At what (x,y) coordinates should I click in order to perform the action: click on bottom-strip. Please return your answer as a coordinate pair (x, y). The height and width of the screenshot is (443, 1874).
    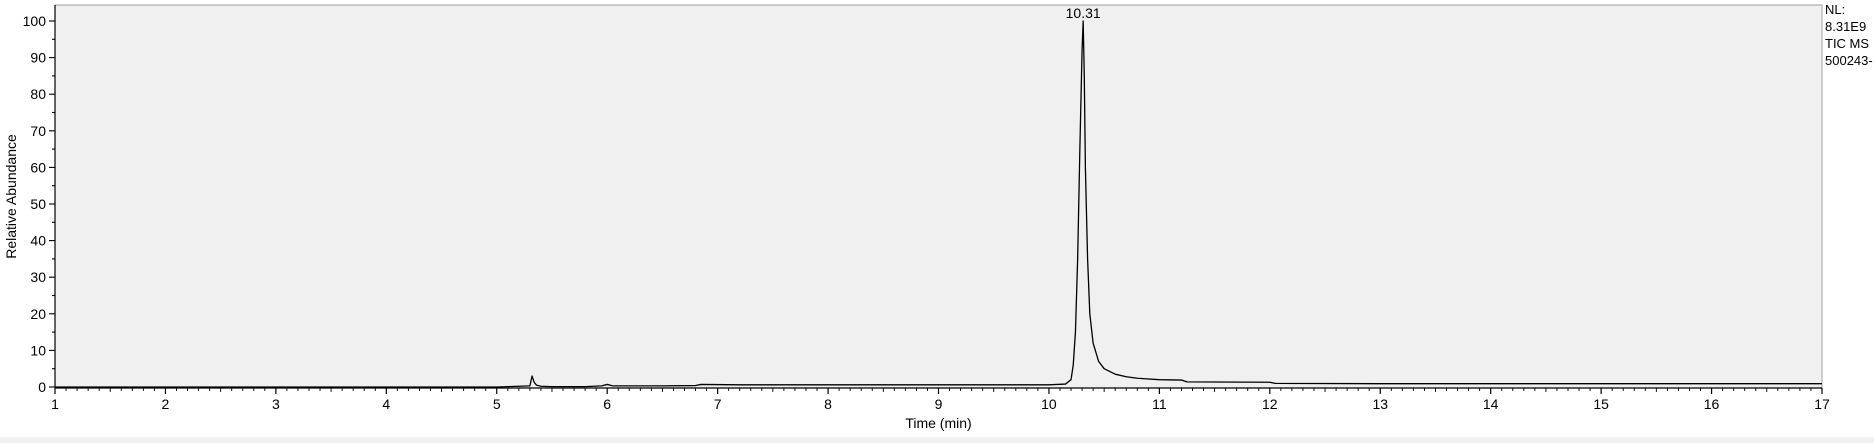
    Looking at the image, I should click on (937, 440).